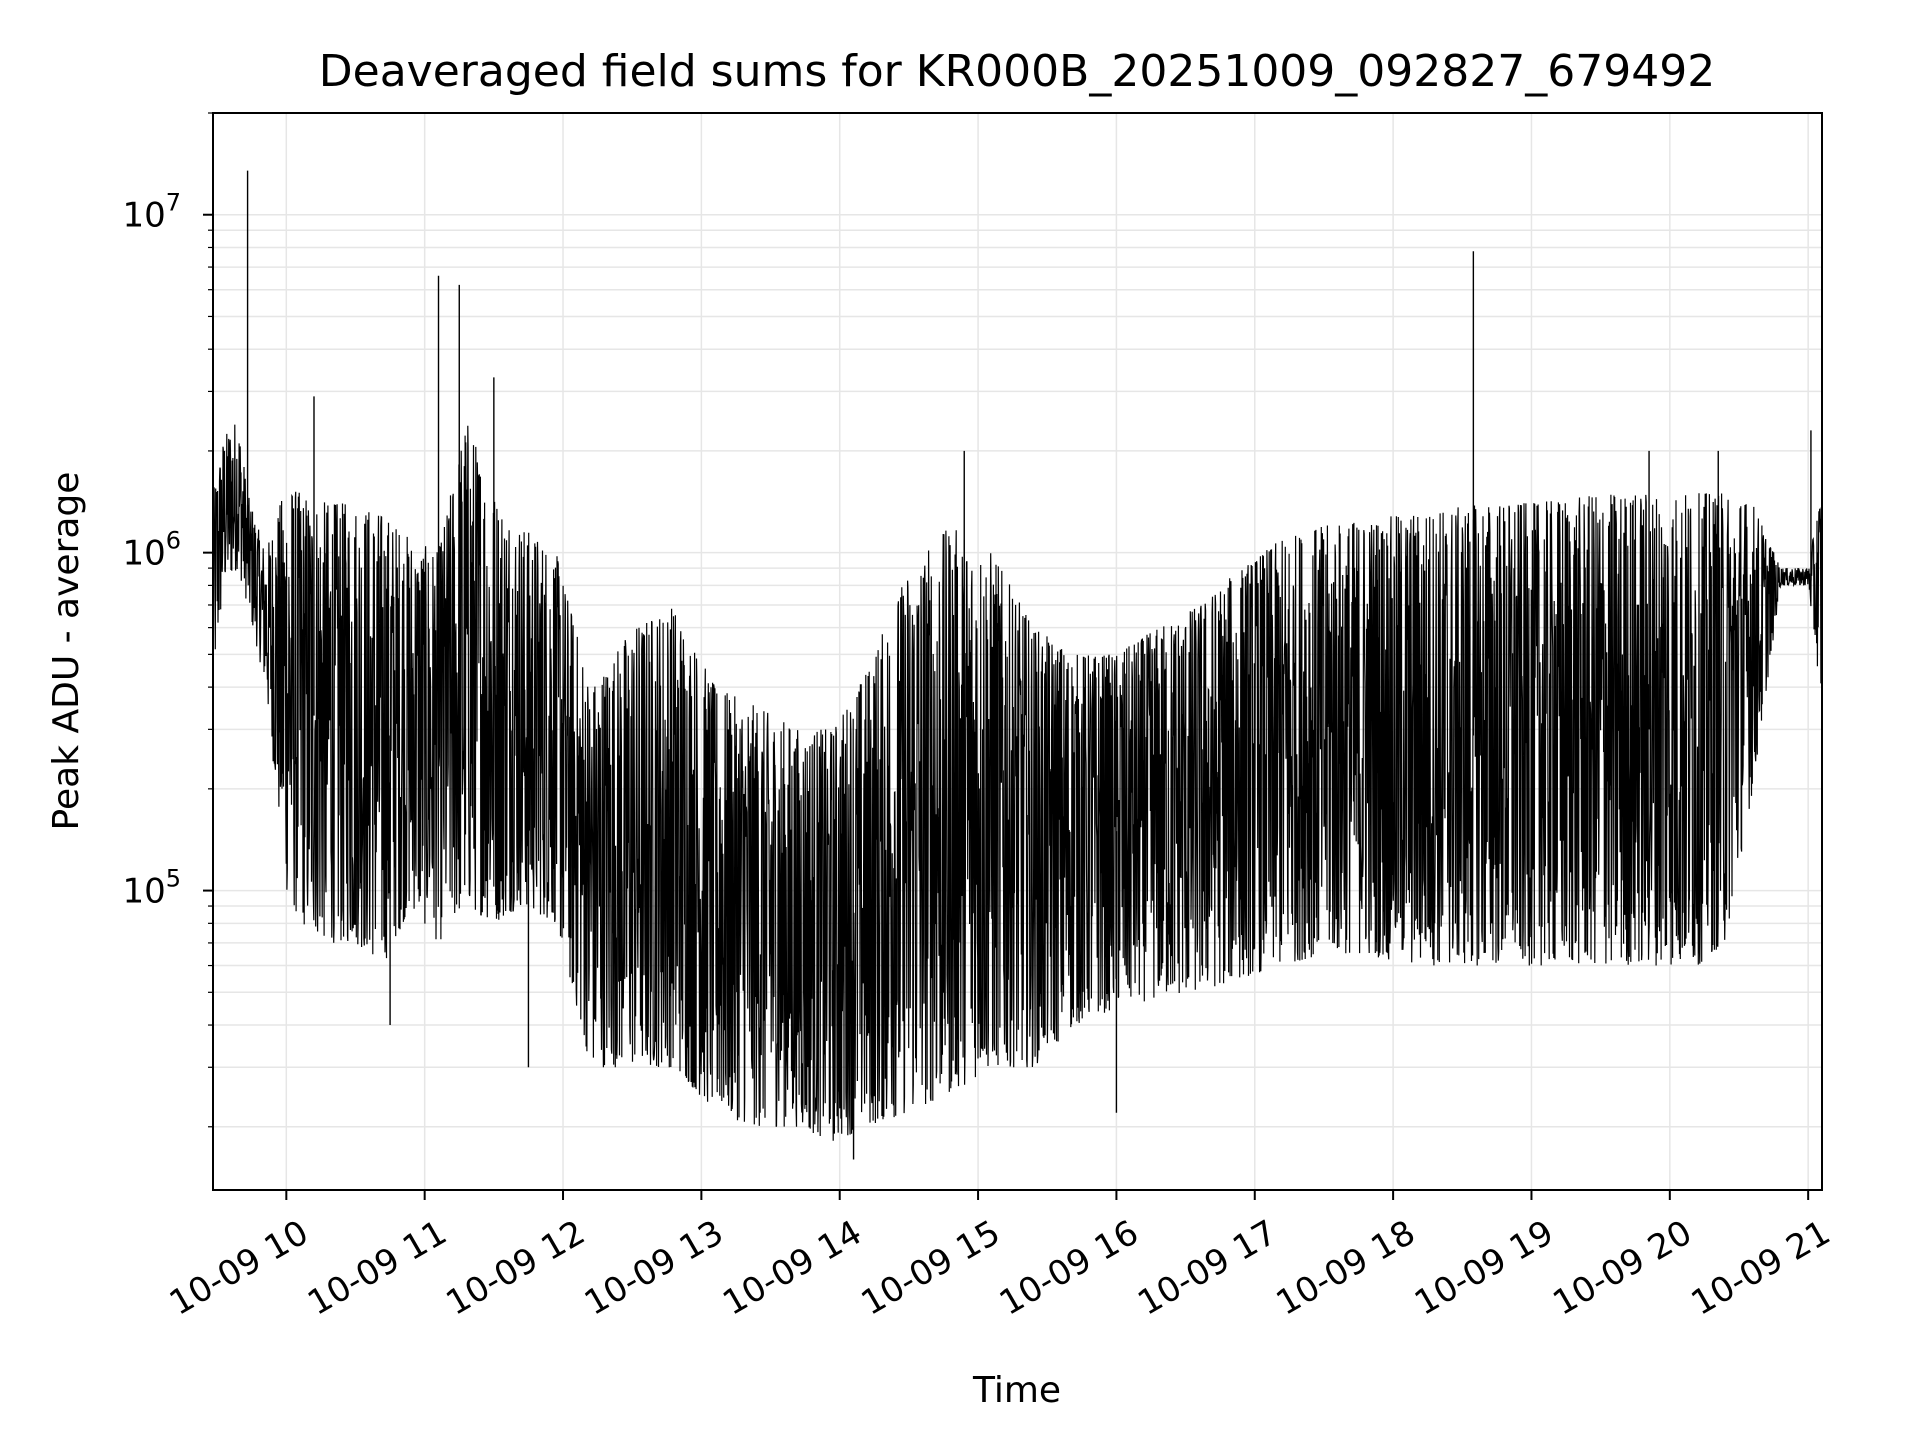  Describe the element at coordinates (1016, 1390) in the screenshot. I see `x-axis-label: Time` at that location.